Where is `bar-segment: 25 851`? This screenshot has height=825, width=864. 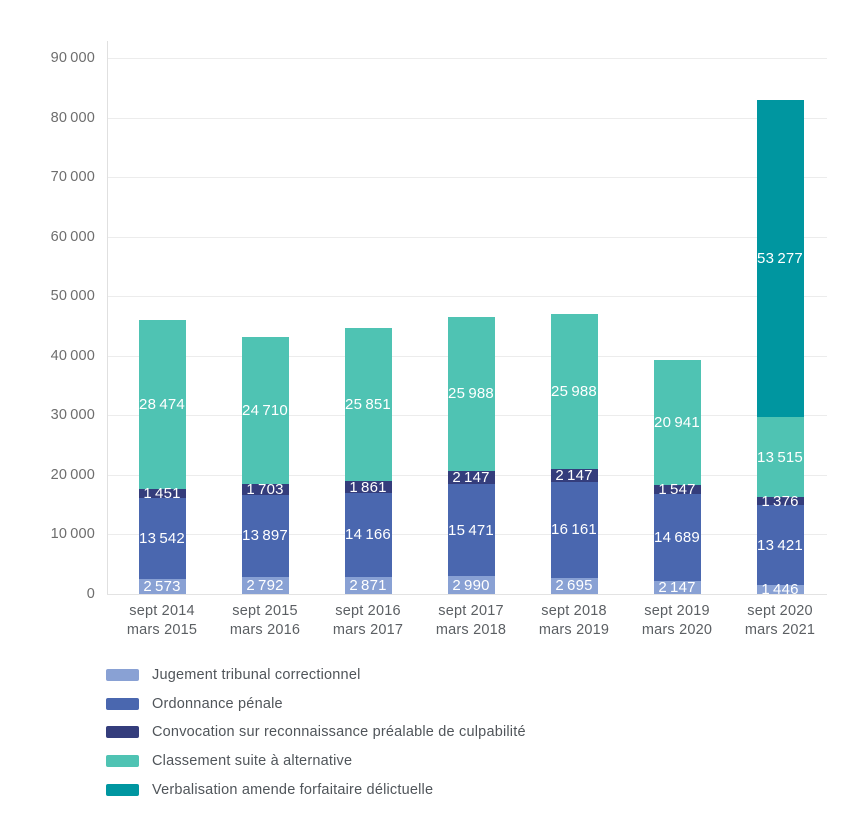
bar-segment: 25 851 is located at coordinates (368, 404).